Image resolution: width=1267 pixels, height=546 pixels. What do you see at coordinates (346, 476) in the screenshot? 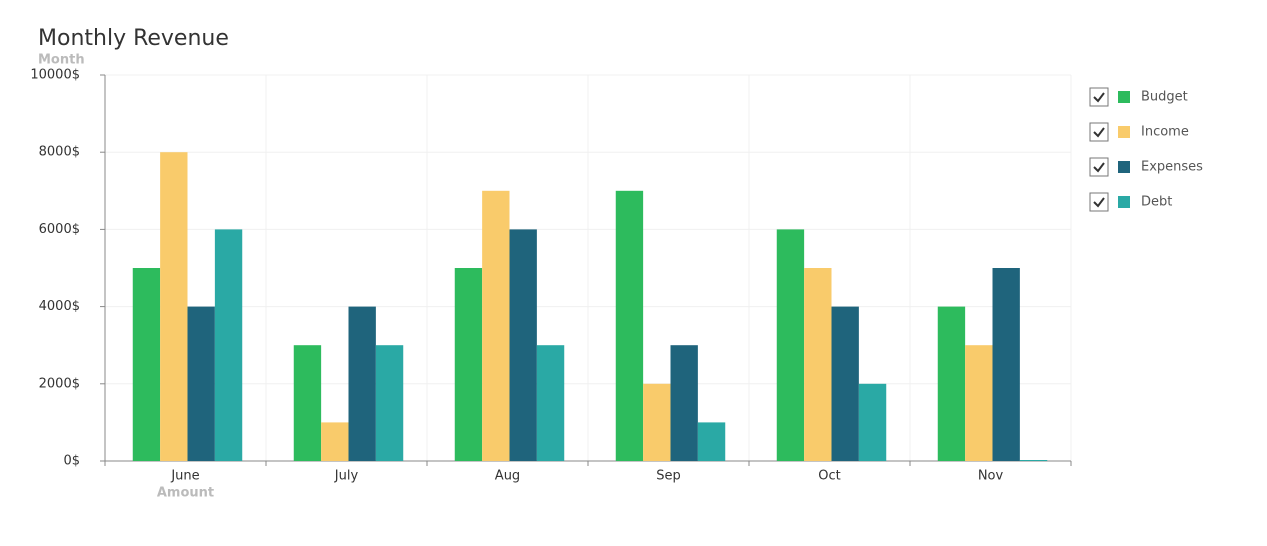
I see `x-tick-label: July` at bounding box center [346, 476].